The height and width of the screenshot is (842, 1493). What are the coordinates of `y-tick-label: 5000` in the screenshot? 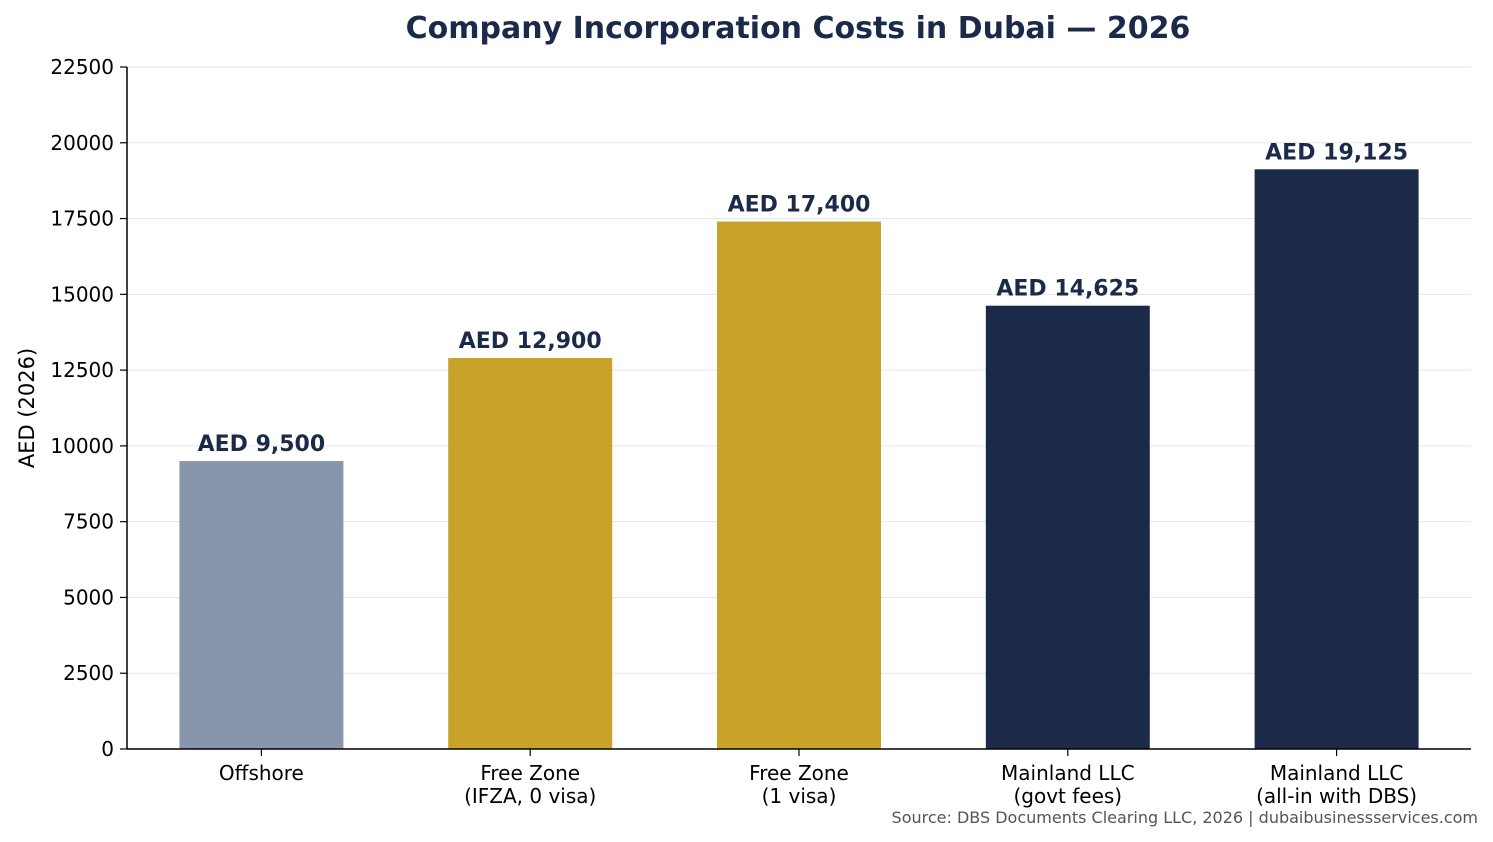 It's located at (88, 597).